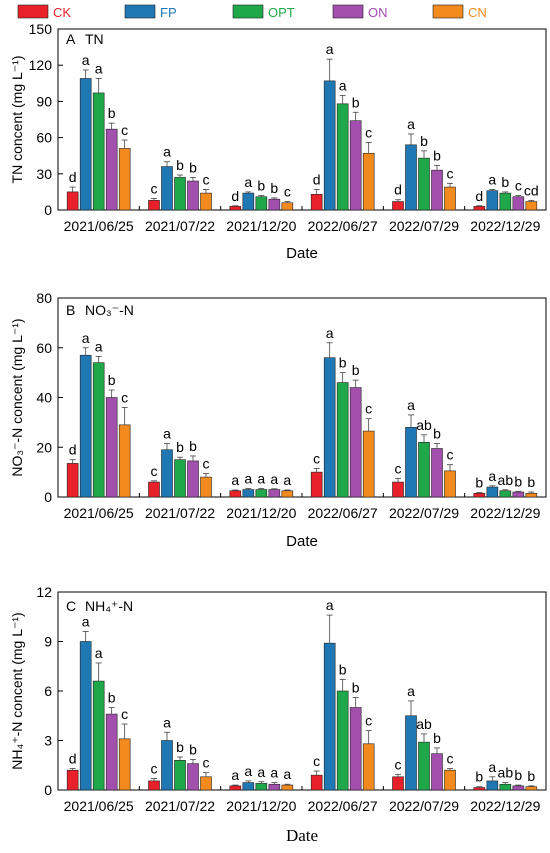 The width and height of the screenshot is (550, 853). Describe the element at coordinates (506, 773) in the screenshot. I see `significance-letter: ab` at that location.